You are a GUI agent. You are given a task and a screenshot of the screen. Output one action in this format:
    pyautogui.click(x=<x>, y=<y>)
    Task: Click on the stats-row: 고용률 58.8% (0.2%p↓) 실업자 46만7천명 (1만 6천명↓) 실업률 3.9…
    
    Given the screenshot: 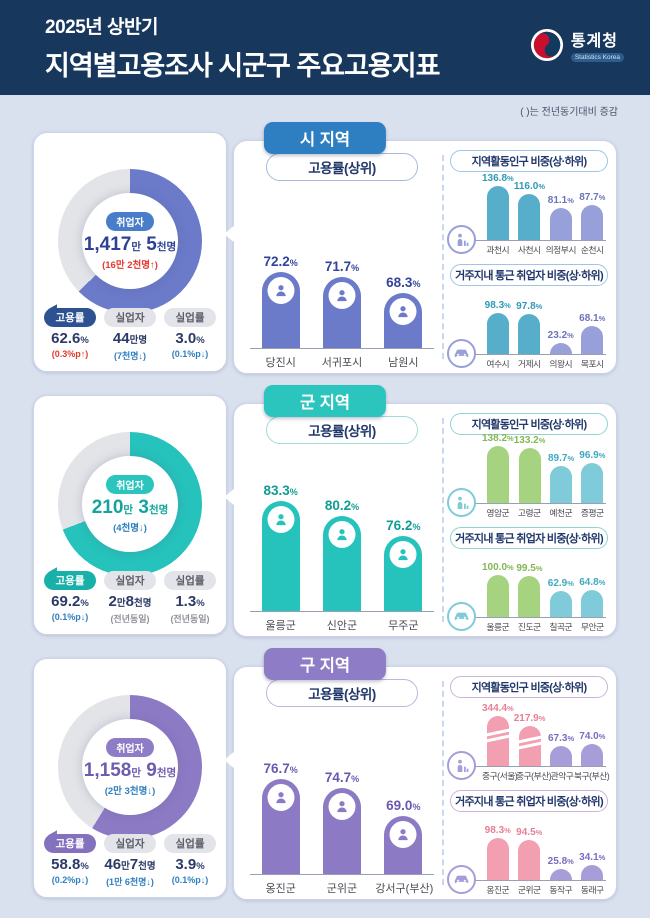 What is the action you would take?
    pyautogui.click(x=130, y=861)
    